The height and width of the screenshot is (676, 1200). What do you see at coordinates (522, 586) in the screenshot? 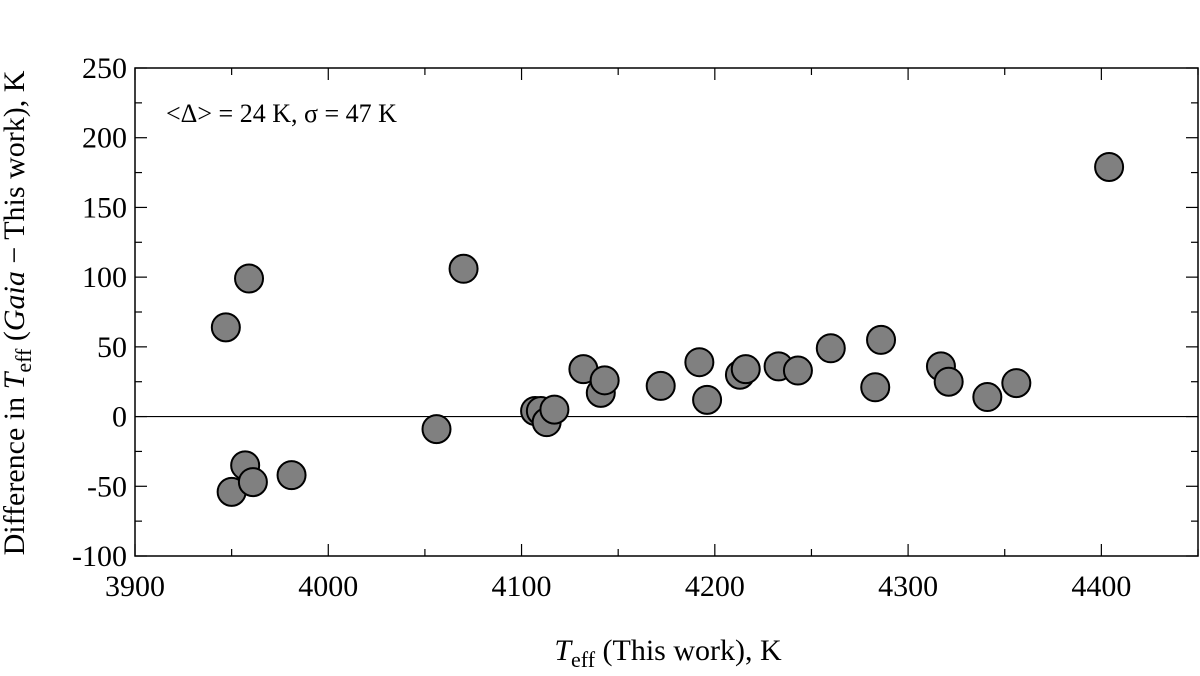
I see `x-tick-label: 4100` at bounding box center [522, 586].